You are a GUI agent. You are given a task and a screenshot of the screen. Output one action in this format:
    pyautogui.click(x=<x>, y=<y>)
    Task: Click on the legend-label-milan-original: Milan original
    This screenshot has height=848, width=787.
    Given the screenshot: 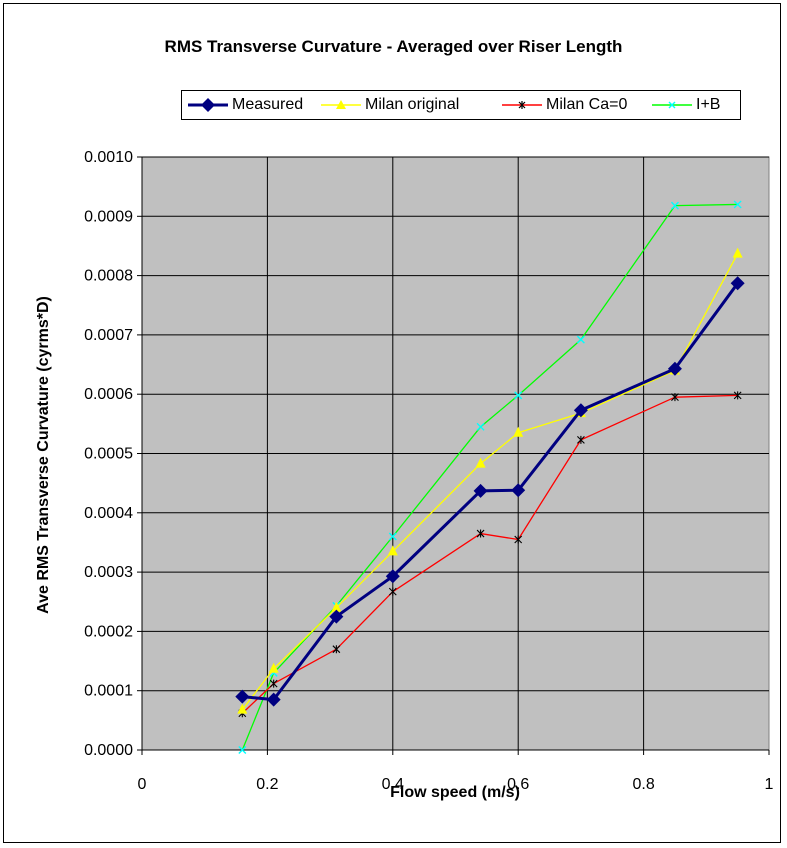 What is the action you would take?
    pyautogui.click(x=412, y=104)
    